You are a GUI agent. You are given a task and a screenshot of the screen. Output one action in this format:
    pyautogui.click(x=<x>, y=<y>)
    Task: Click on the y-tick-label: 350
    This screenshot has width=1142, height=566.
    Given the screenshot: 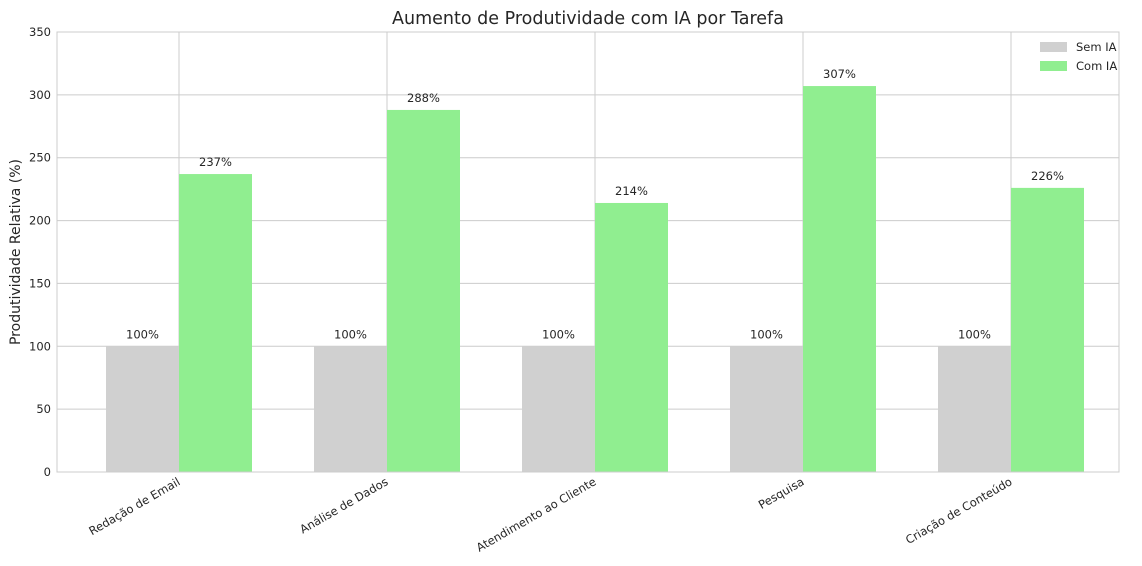 What is the action you would take?
    pyautogui.click(x=40, y=32)
    